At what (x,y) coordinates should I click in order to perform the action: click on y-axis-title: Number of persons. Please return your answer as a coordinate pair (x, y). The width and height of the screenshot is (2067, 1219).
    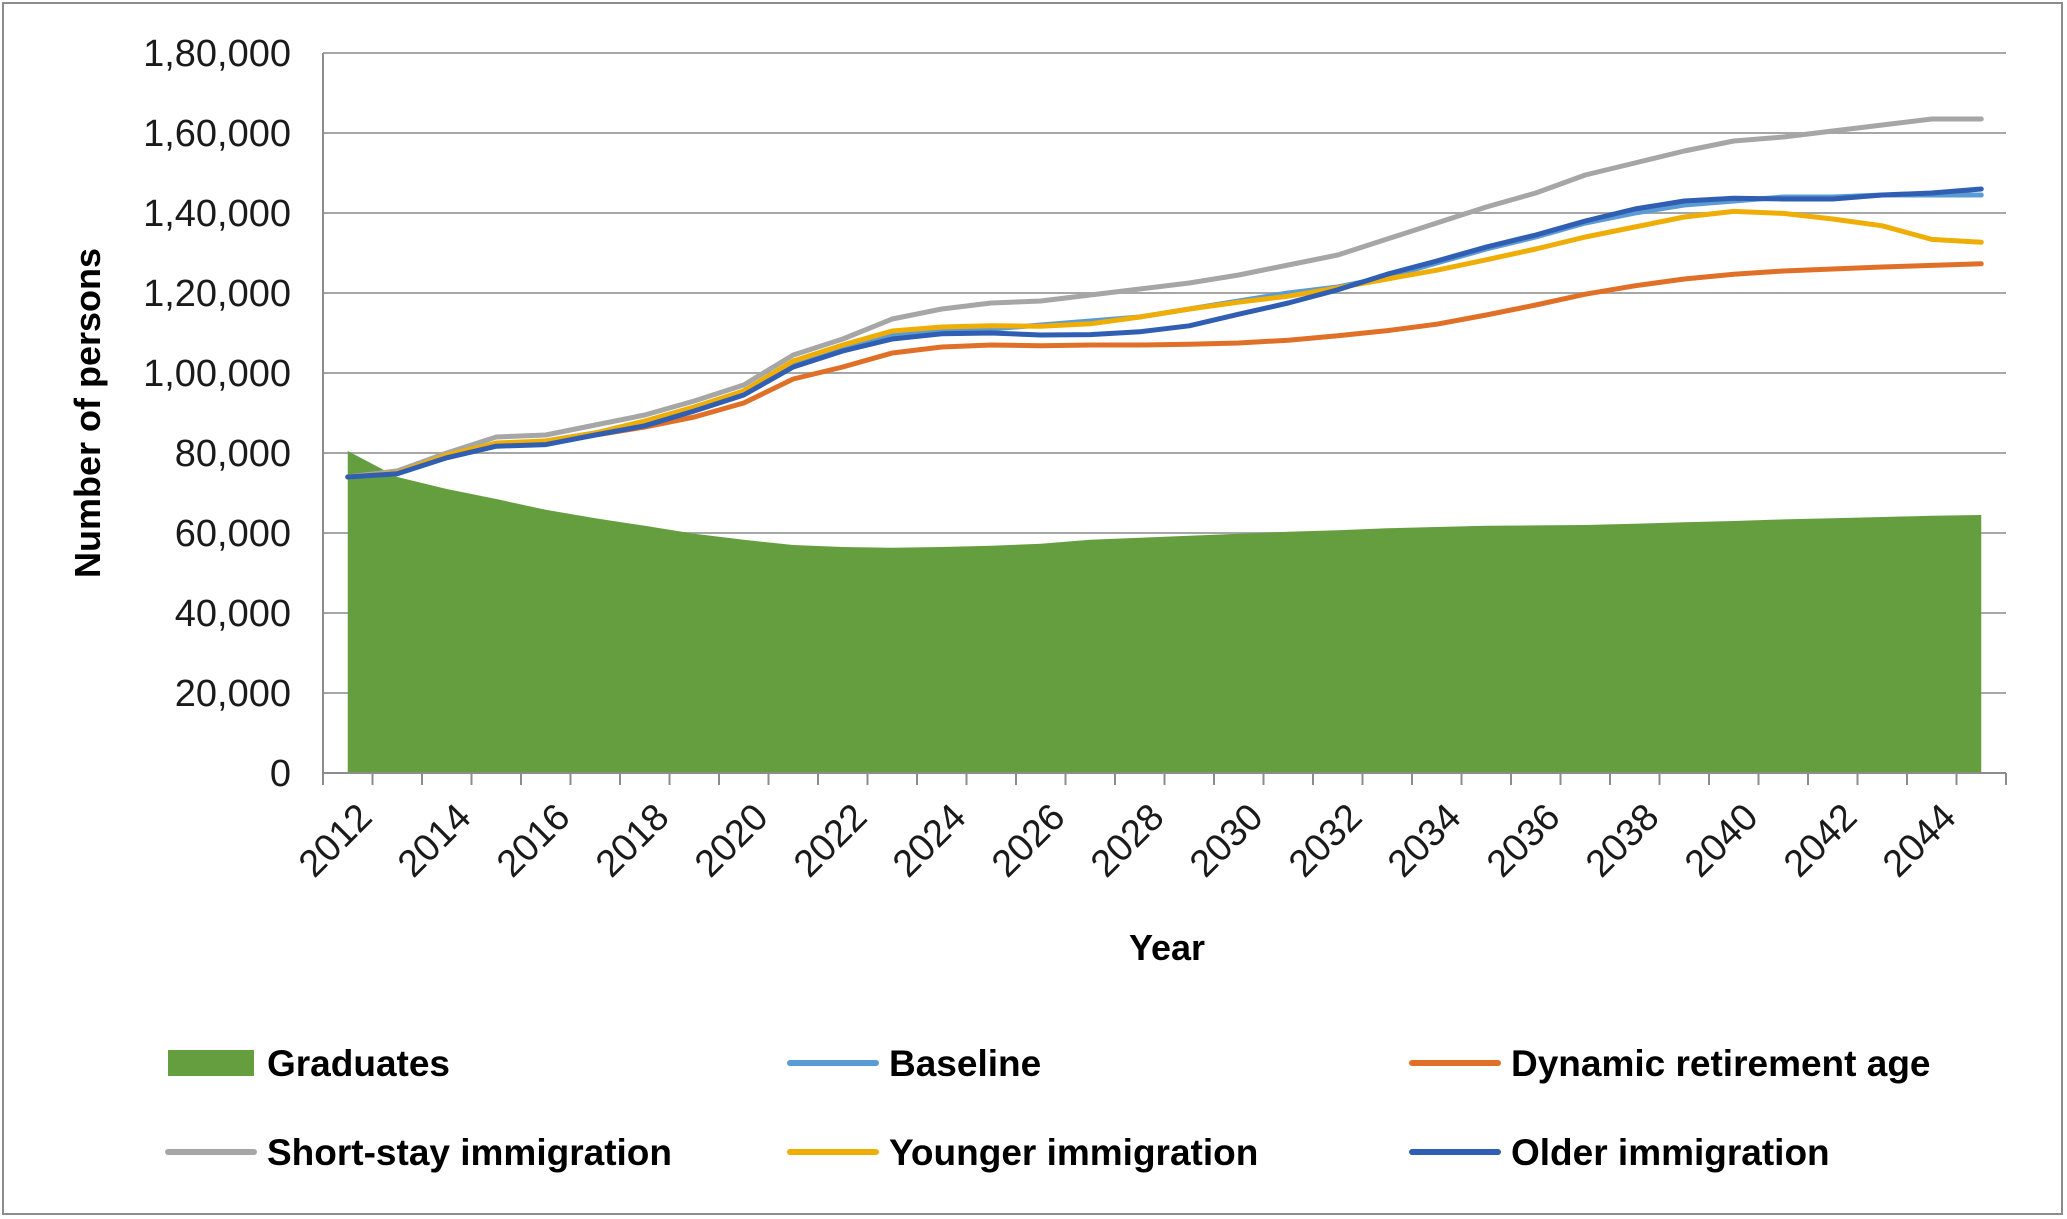
    Looking at the image, I should click on (87, 413).